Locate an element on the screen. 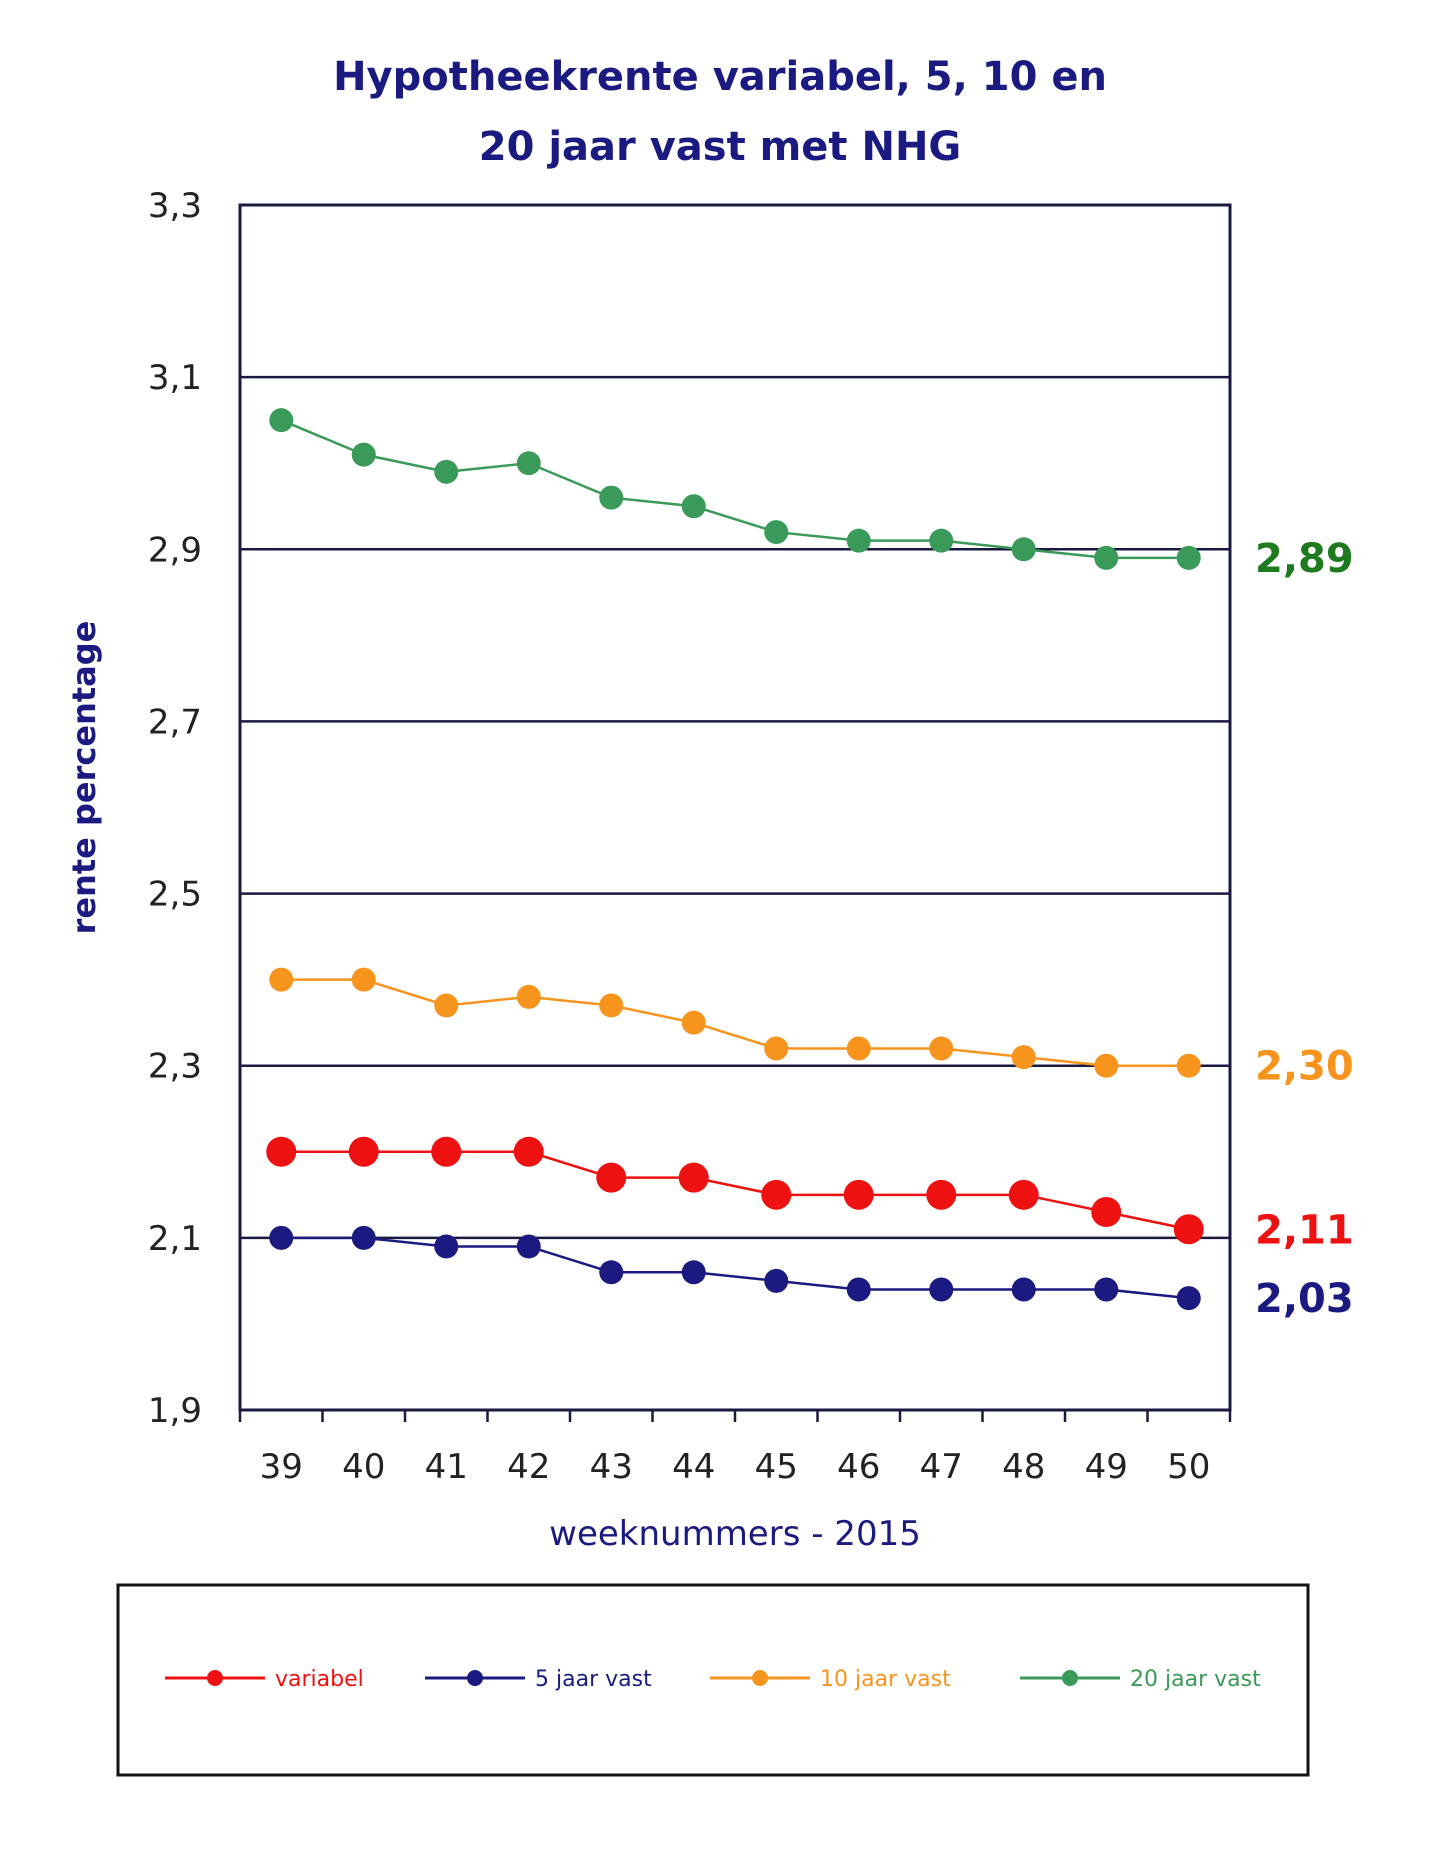  end-value-label: 2,11 is located at coordinates (1304, 1230).